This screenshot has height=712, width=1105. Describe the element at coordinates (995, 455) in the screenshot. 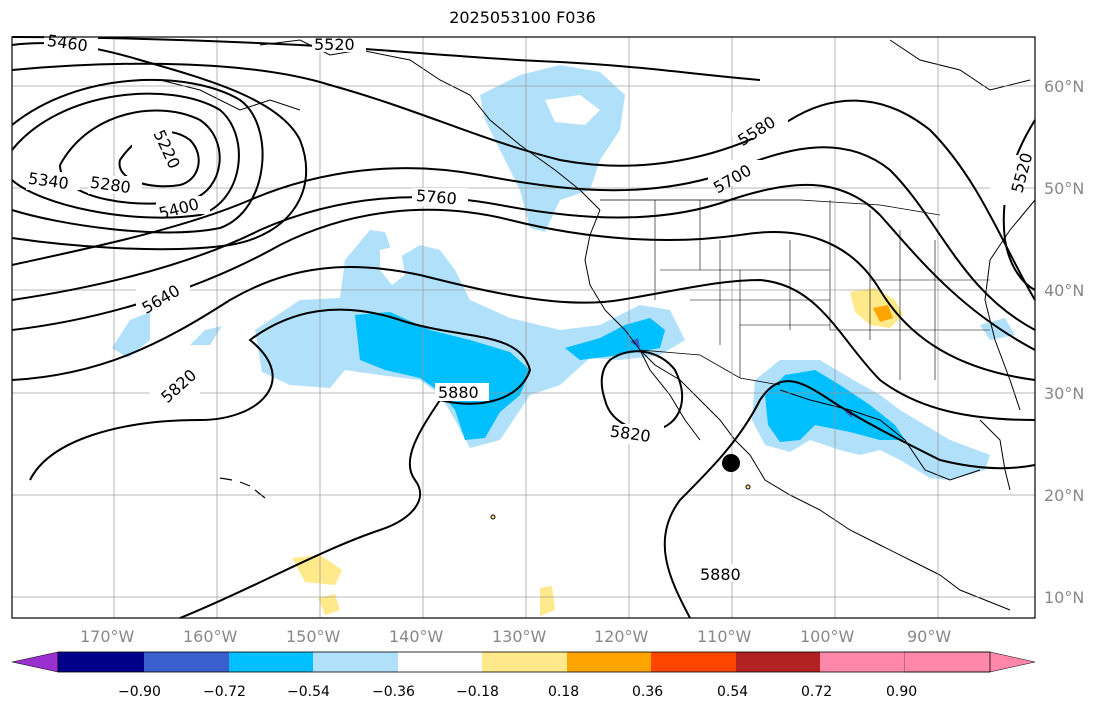

I see `coast-florida` at that location.